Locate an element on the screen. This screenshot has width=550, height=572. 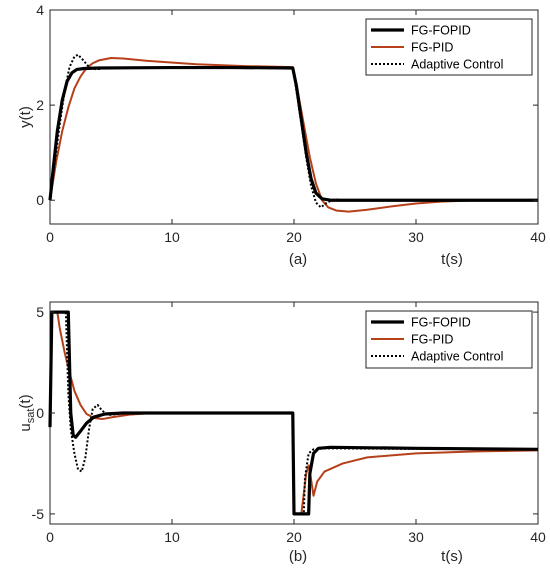
xlabel-b: t(s) is located at coordinates (452, 556).